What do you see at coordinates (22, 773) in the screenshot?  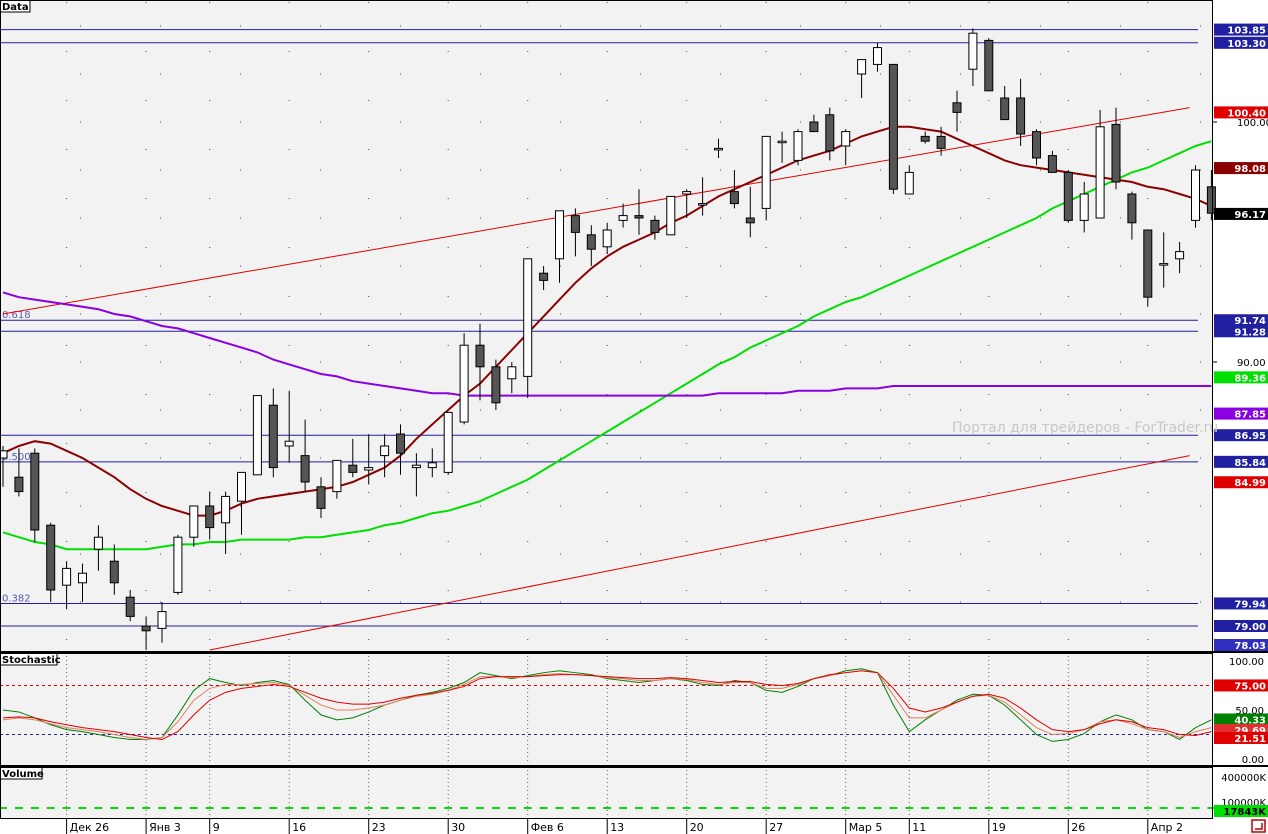 I see `volume-title-box: Volume` at bounding box center [22, 773].